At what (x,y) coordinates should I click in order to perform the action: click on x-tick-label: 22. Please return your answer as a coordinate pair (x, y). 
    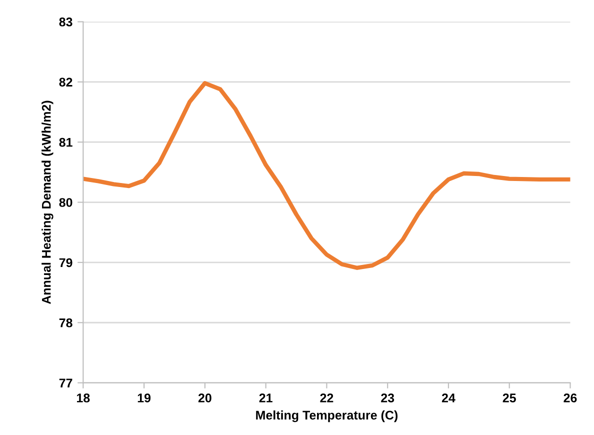
    Looking at the image, I should click on (327, 398).